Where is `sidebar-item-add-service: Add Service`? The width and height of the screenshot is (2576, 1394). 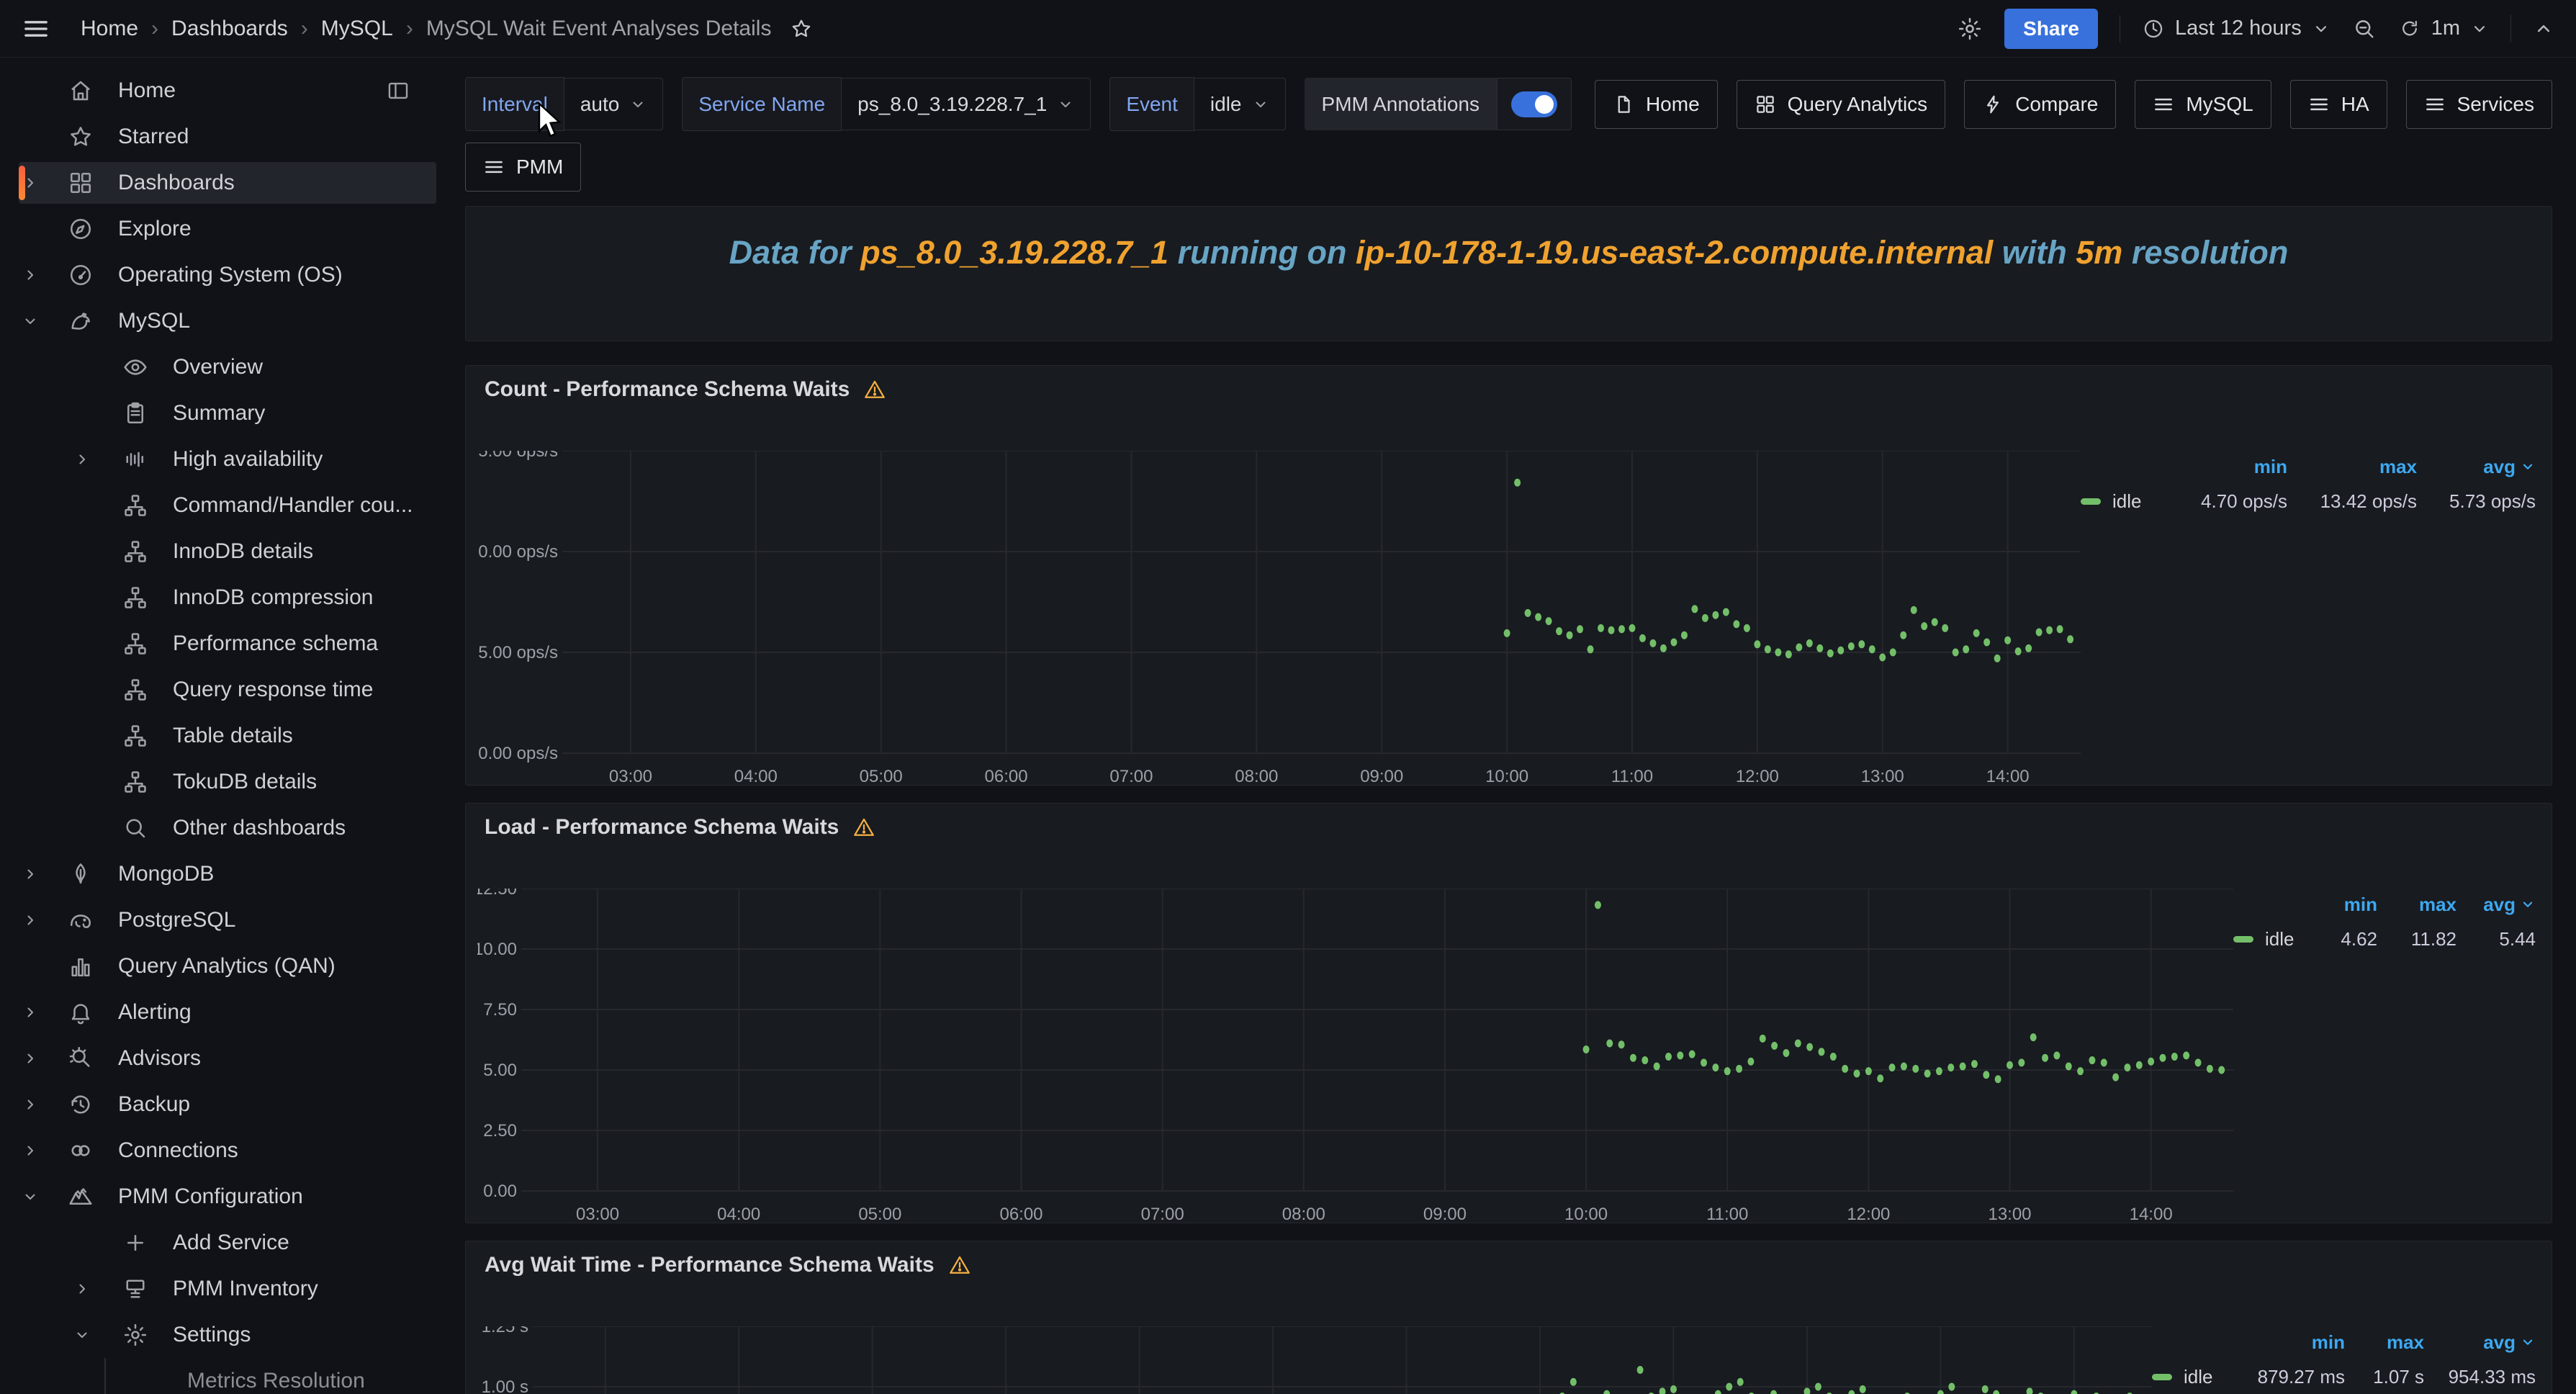 sidebar-item-add-service: Add Service is located at coordinates (227, 1243).